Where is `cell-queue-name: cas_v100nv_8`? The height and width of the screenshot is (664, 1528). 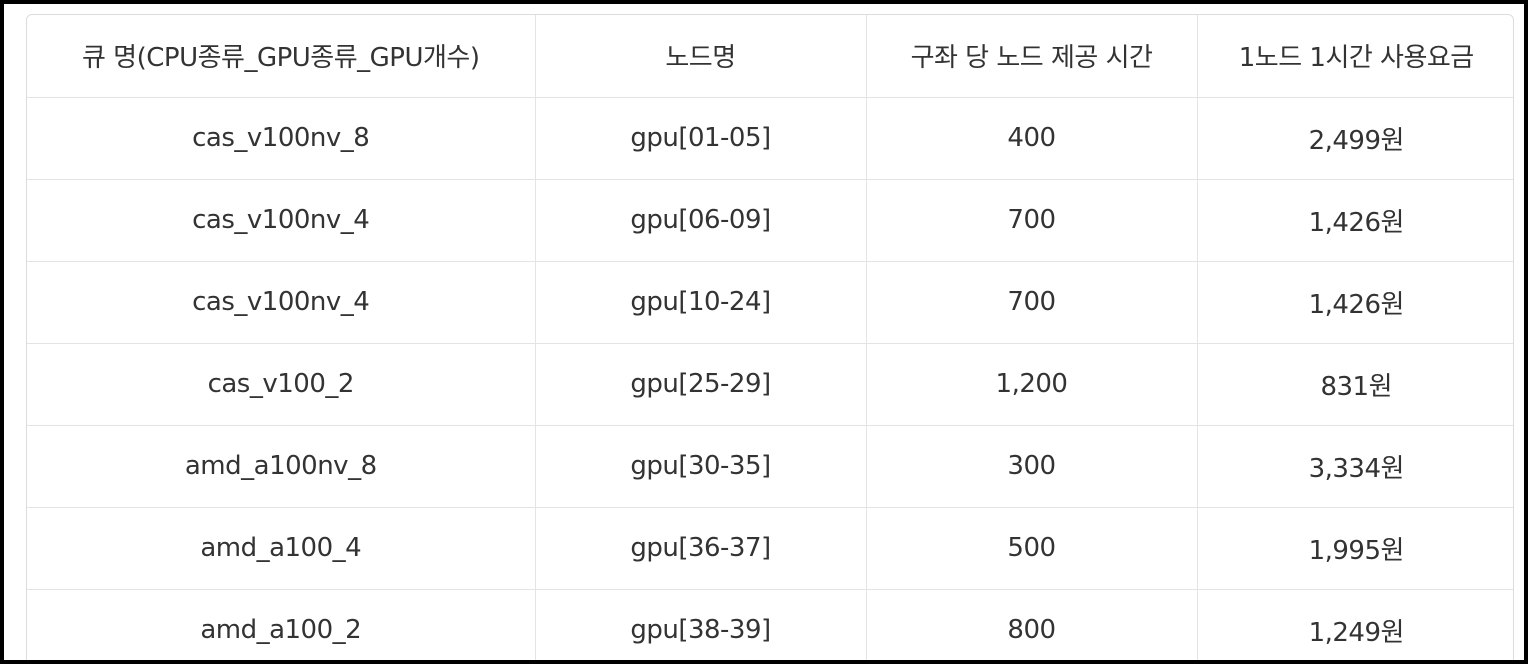 cell-queue-name: cas_v100nv_8 is located at coordinates (281, 138).